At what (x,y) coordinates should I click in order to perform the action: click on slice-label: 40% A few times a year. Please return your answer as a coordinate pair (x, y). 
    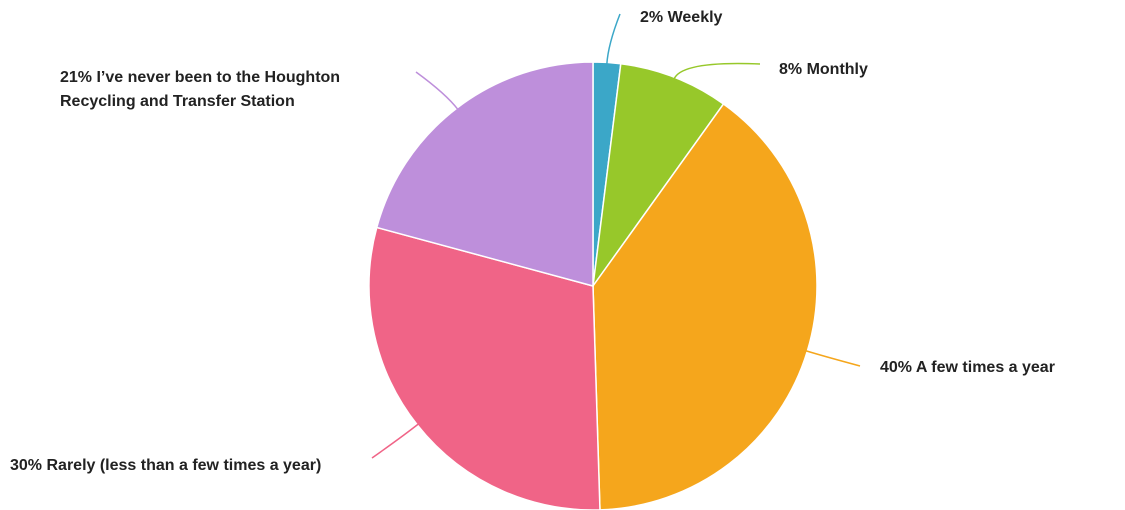
    Looking at the image, I should click on (1000, 368).